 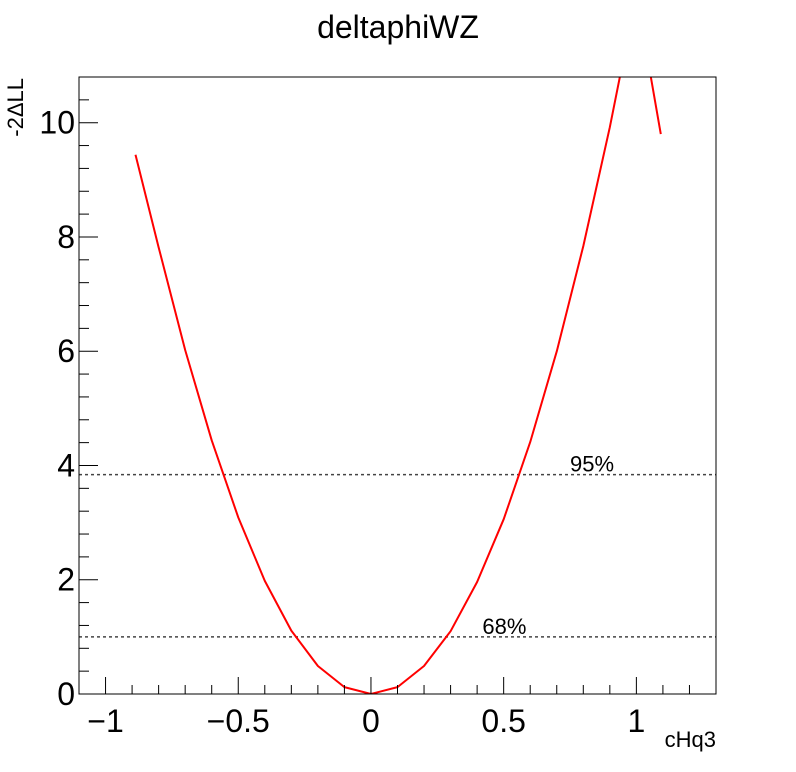 I want to click on chart-title: deltaphiWZ, so click(x=398, y=27).